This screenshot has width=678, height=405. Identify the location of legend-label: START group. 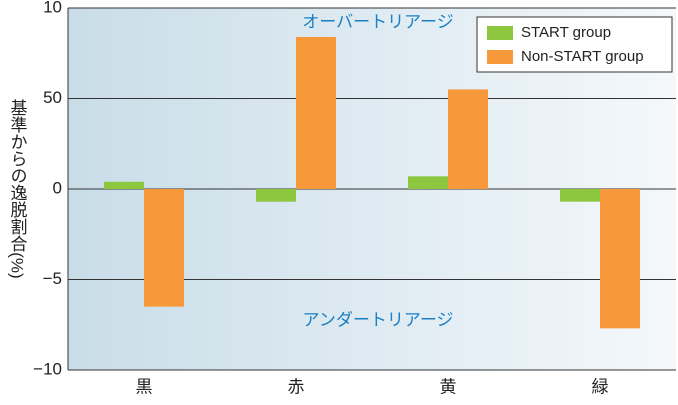
(566, 32).